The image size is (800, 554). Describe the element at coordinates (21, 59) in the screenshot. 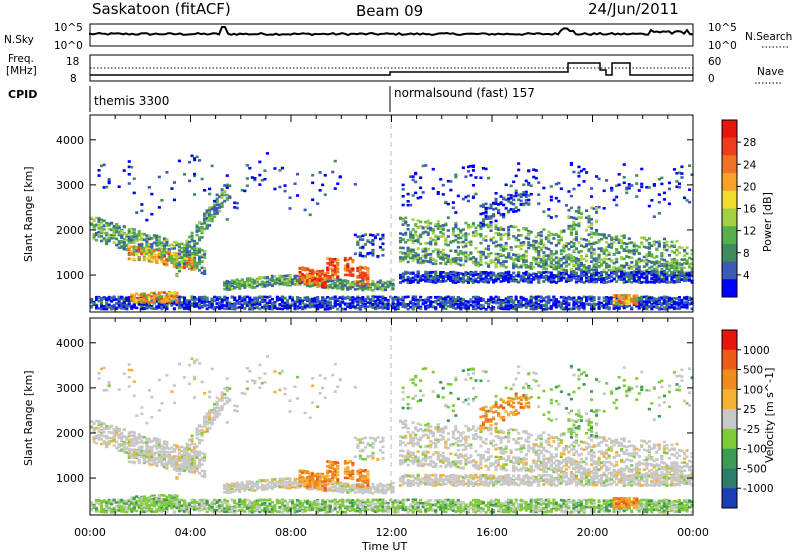

I see `freq-label-1: Freq.` at that location.